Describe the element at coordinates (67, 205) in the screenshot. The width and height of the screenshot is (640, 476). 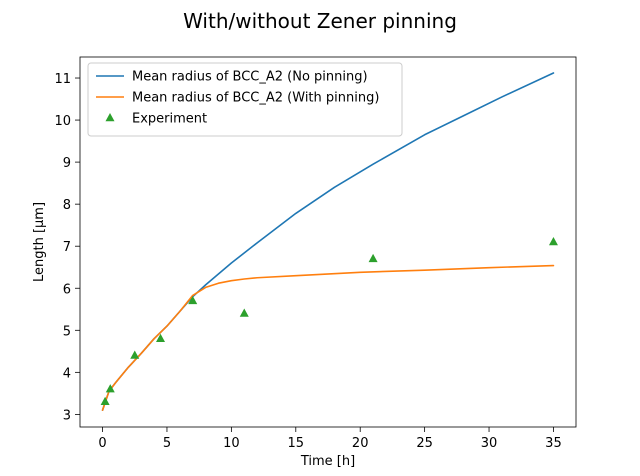
I see `y-tick-label: 8` at that location.